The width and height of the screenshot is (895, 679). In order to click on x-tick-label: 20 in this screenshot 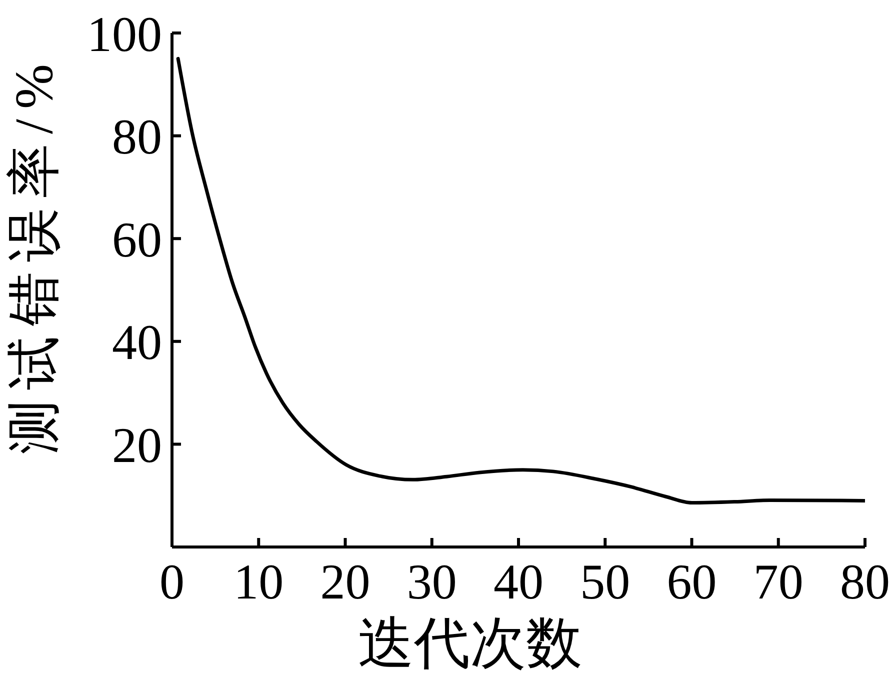, I will do `click(345, 582)`.